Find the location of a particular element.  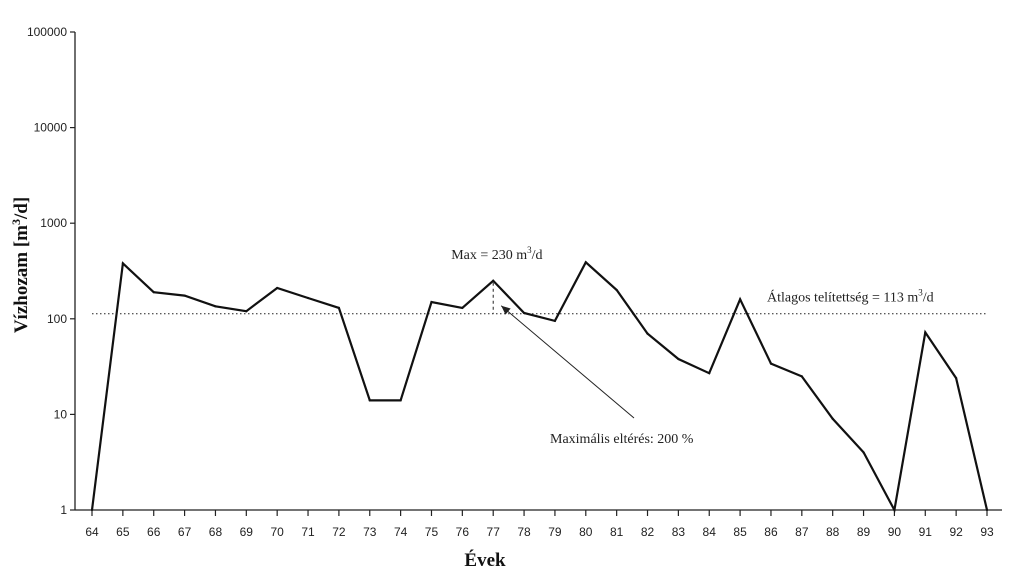

x-tick-label: 82 is located at coordinates (648, 532).